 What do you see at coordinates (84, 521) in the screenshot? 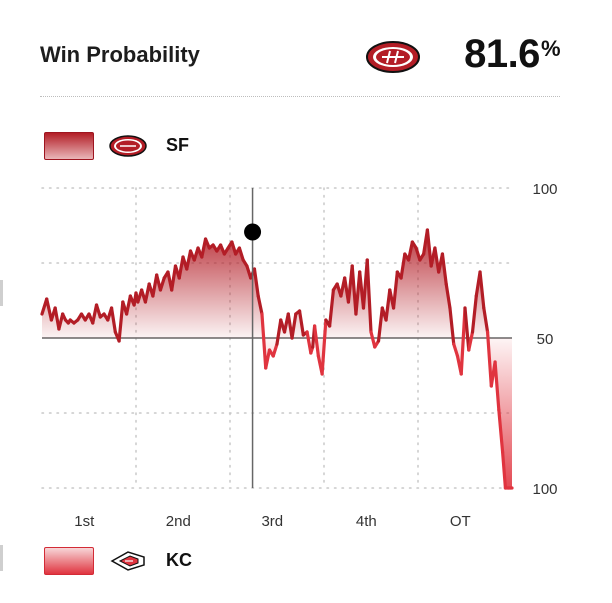
I see `x-tick-label: 1st` at bounding box center [84, 521].